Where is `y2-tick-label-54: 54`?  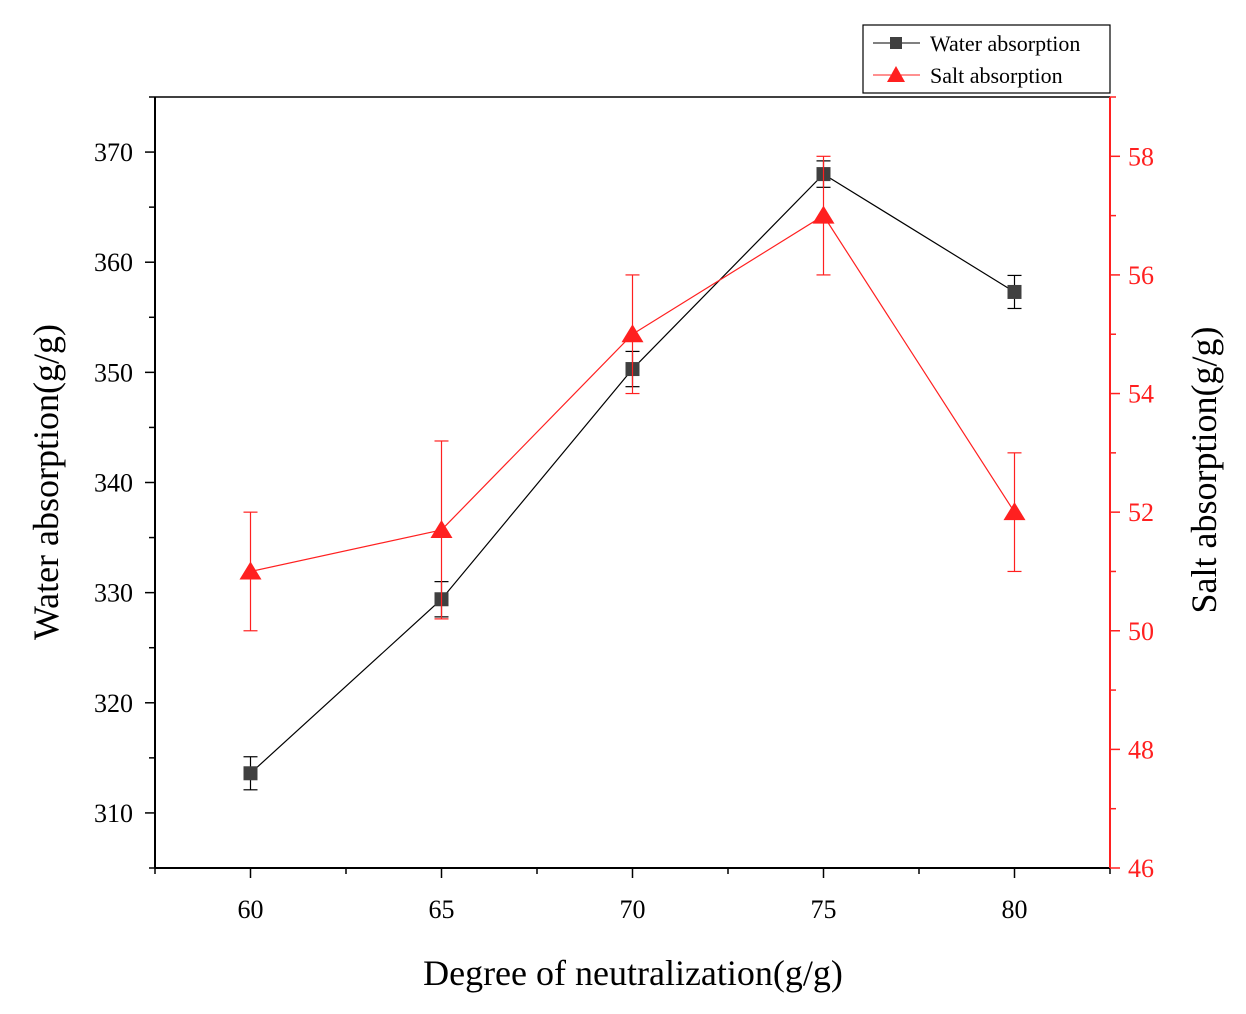 y2-tick-label-54: 54 is located at coordinates (1141, 394).